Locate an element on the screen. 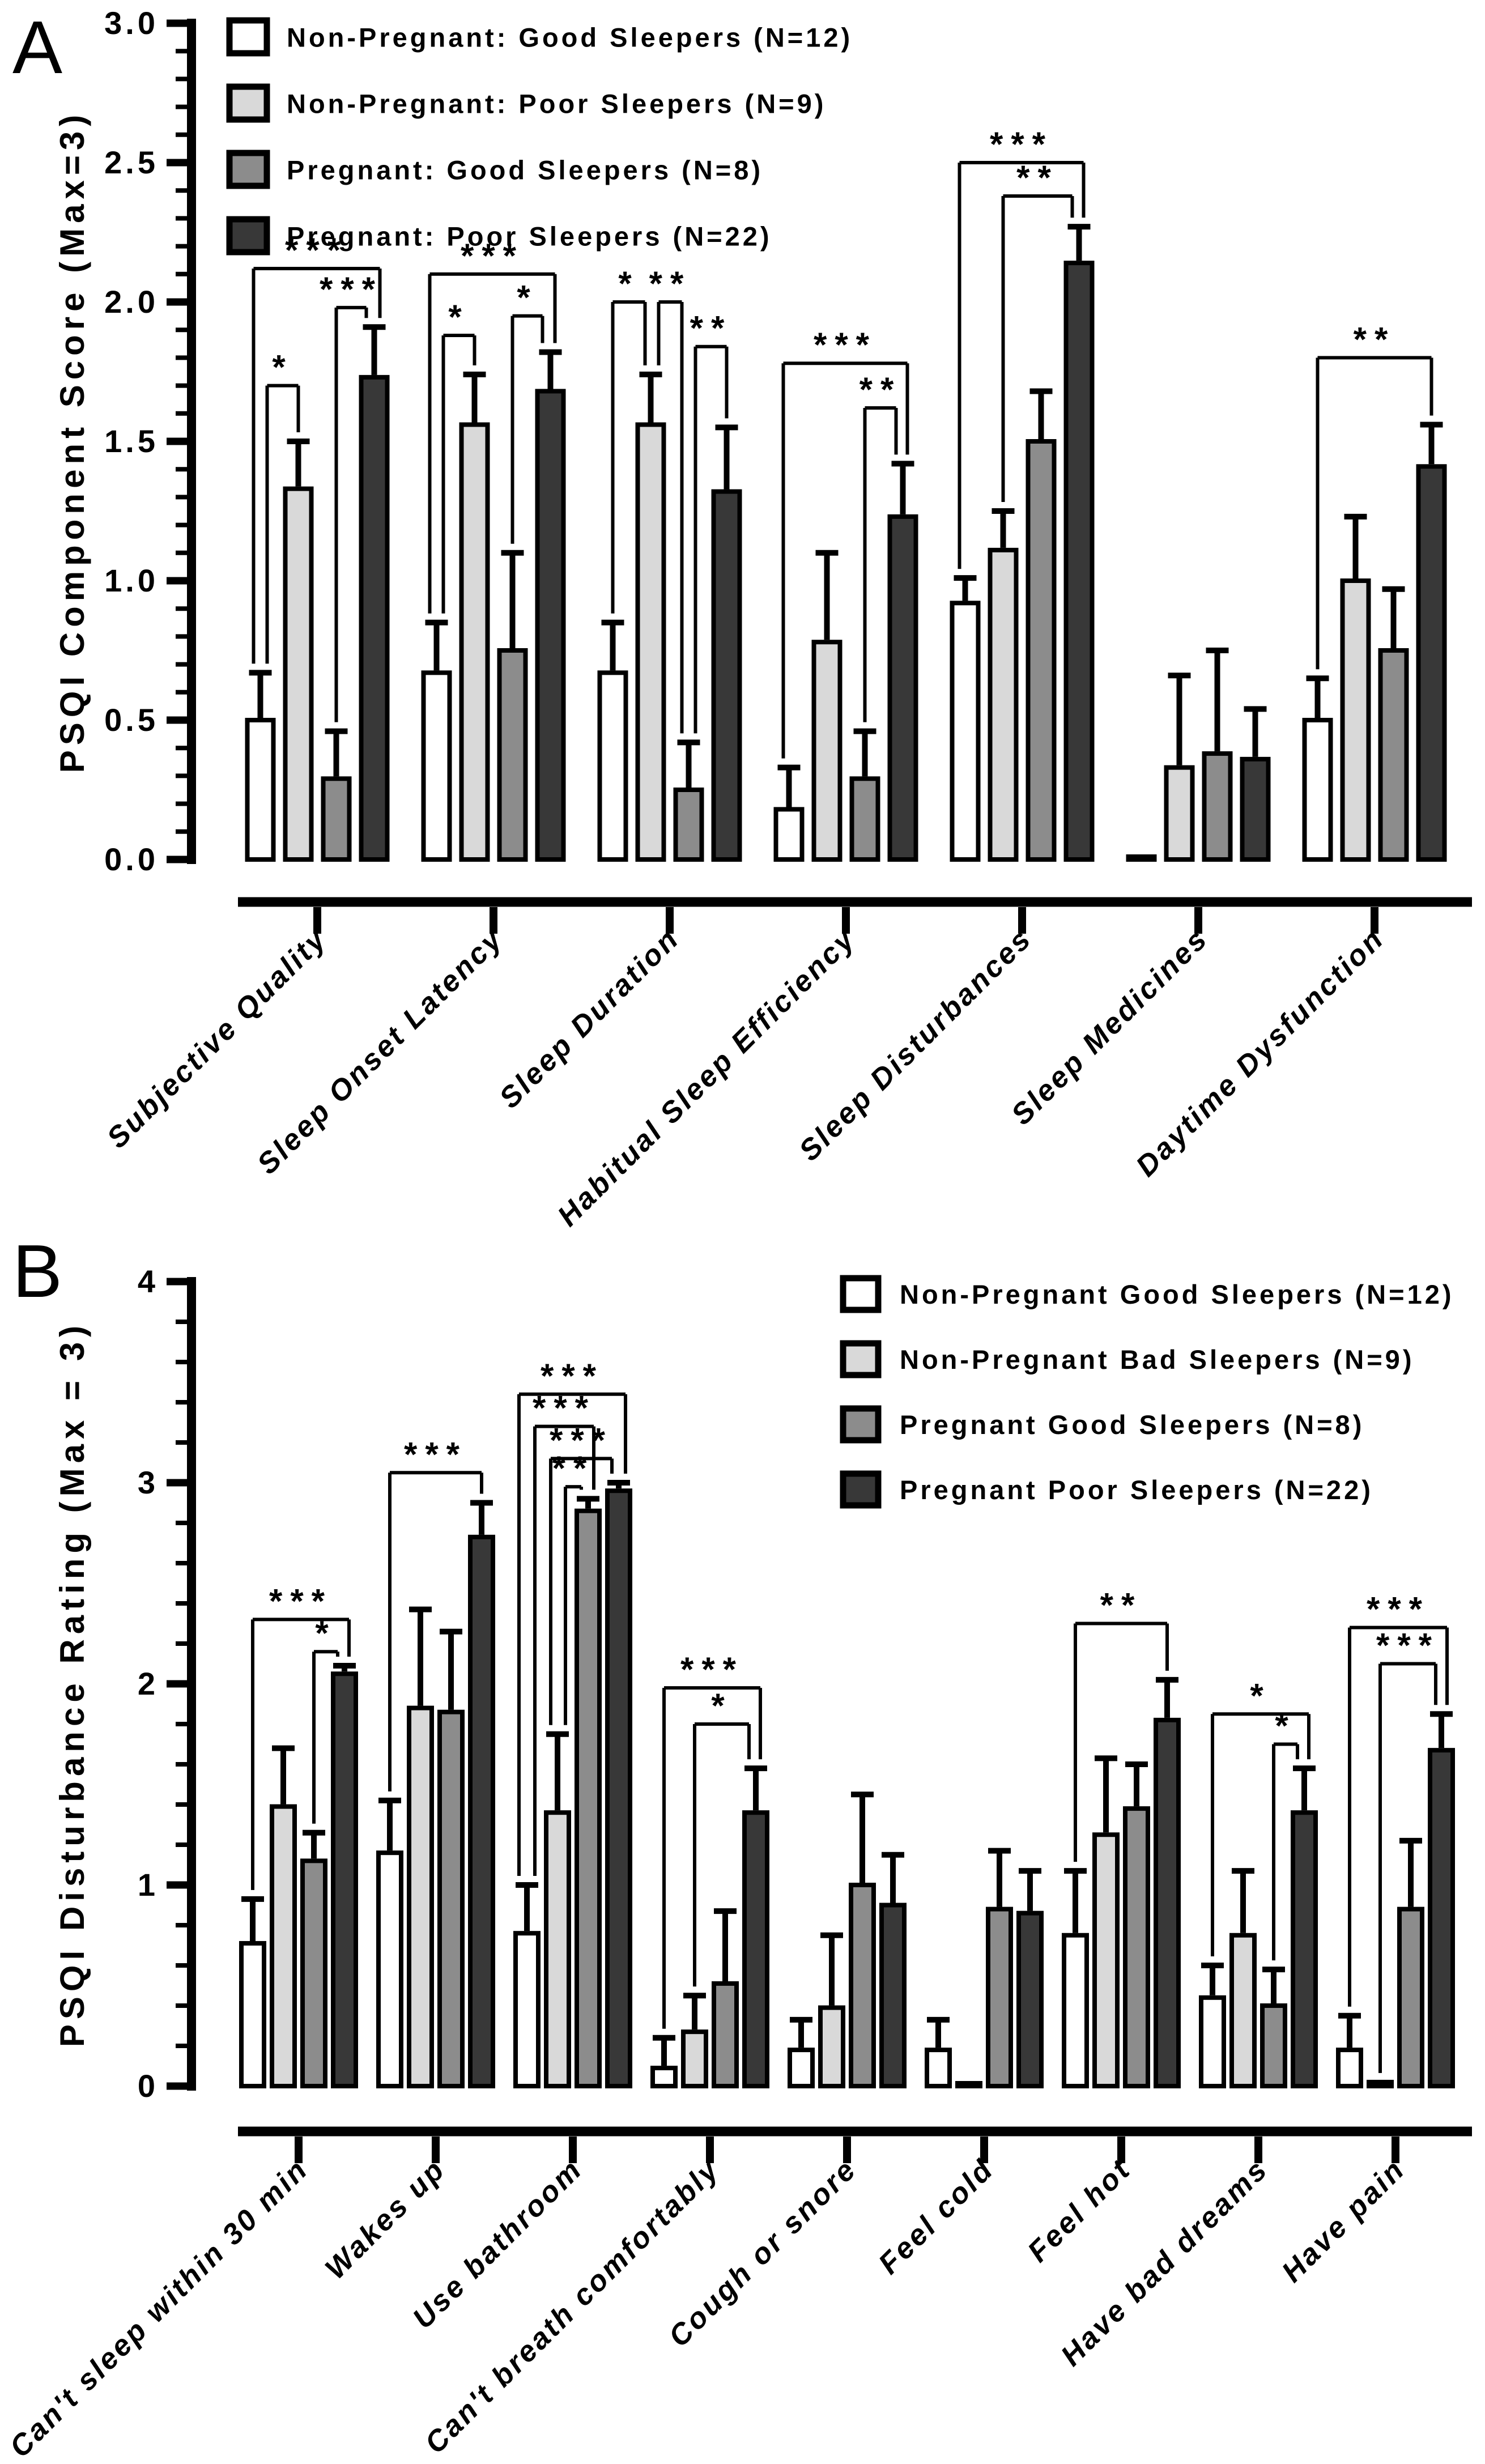 This screenshot has width=1485, height=2464. bar-s2-g7 is located at coordinates (1273, 2046).